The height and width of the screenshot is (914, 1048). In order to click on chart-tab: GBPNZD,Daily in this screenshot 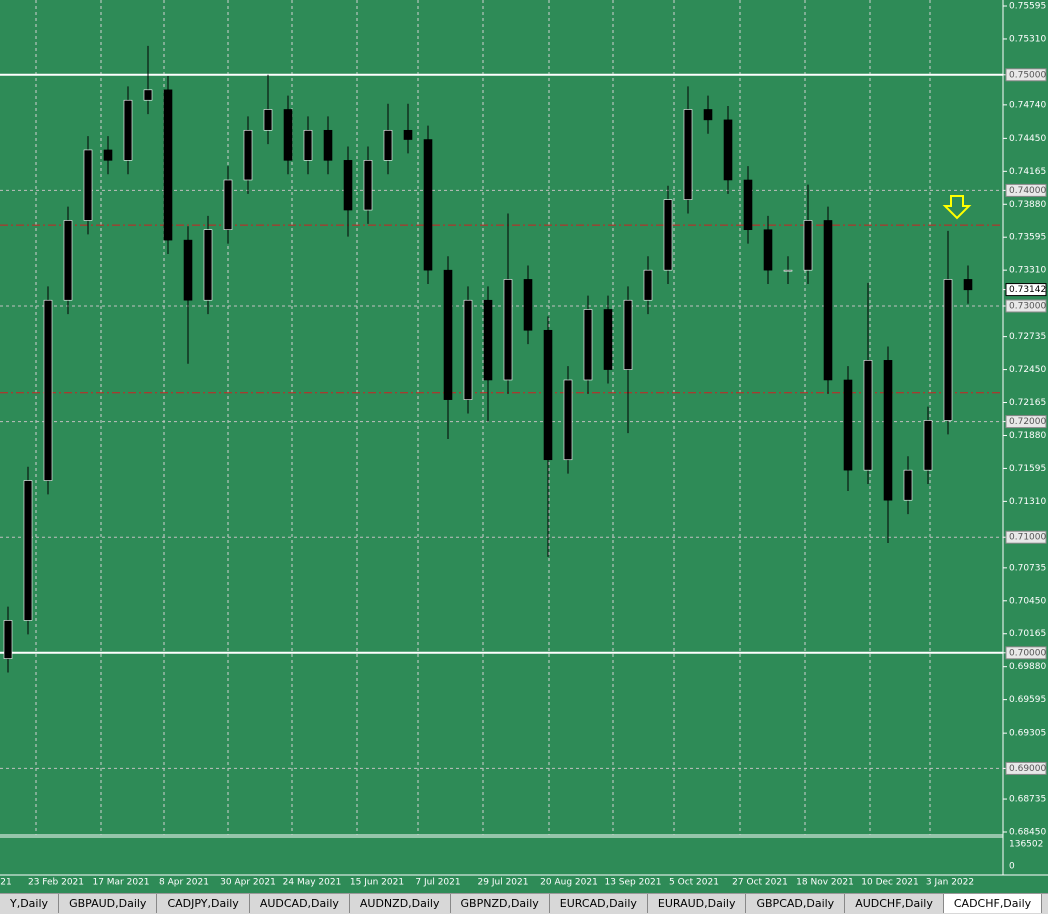, I will do `click(500, 903)`.